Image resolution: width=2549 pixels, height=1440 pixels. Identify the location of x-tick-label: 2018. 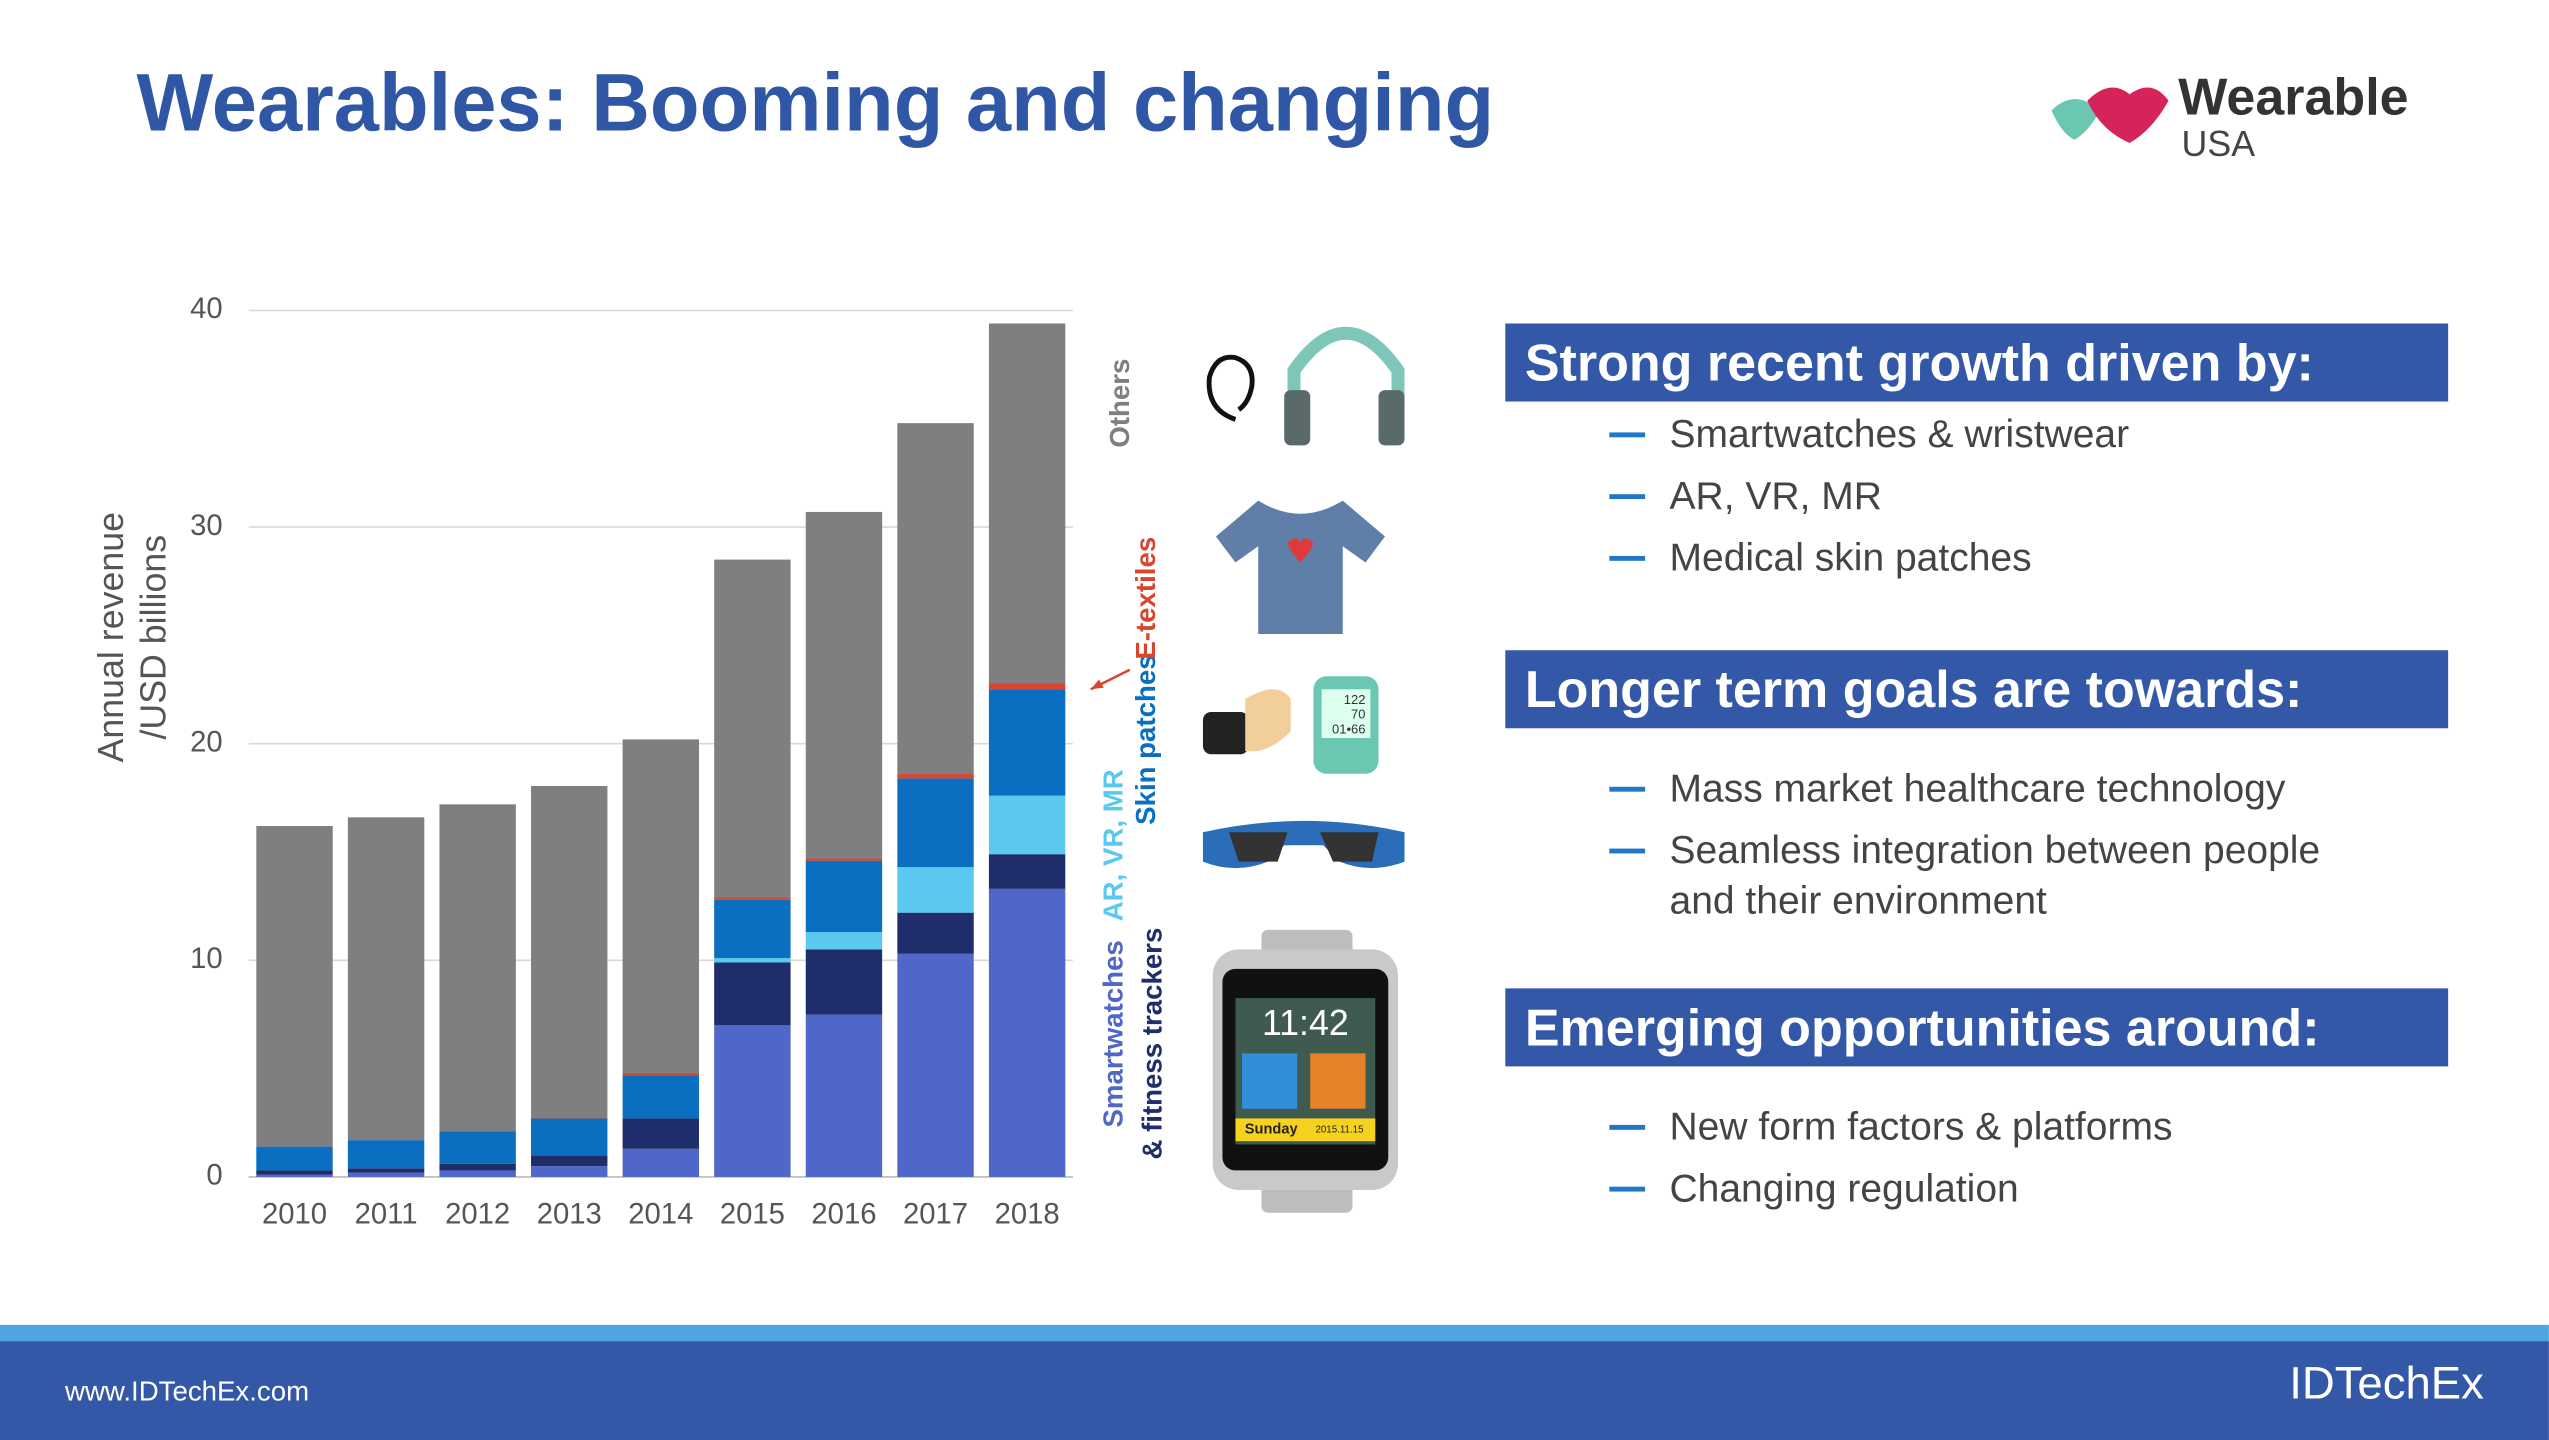
(1027, 1215).